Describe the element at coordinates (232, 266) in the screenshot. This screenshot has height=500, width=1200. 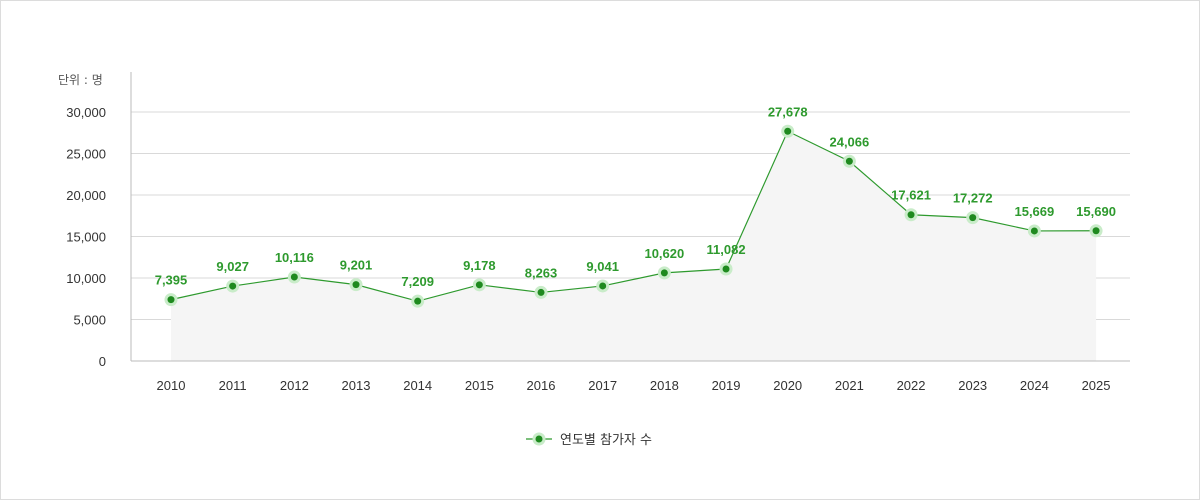
I see `data-label: 9,027` at that location.